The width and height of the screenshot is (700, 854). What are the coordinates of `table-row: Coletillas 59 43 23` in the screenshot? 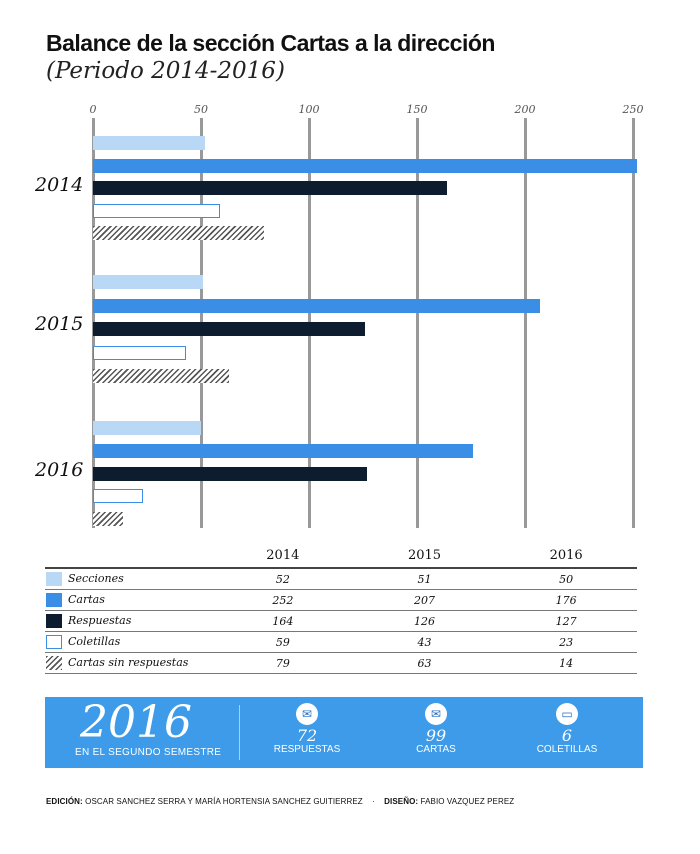 It's located at (341, 642).